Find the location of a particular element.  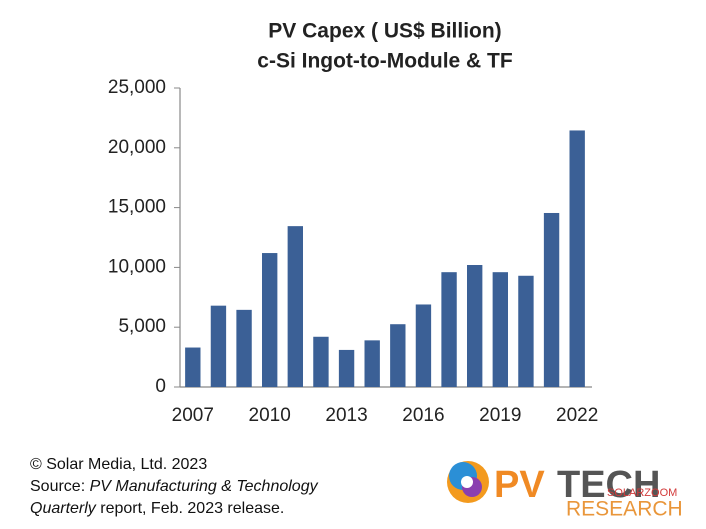

logo-name: TECH is located at coordinates (608, 485).